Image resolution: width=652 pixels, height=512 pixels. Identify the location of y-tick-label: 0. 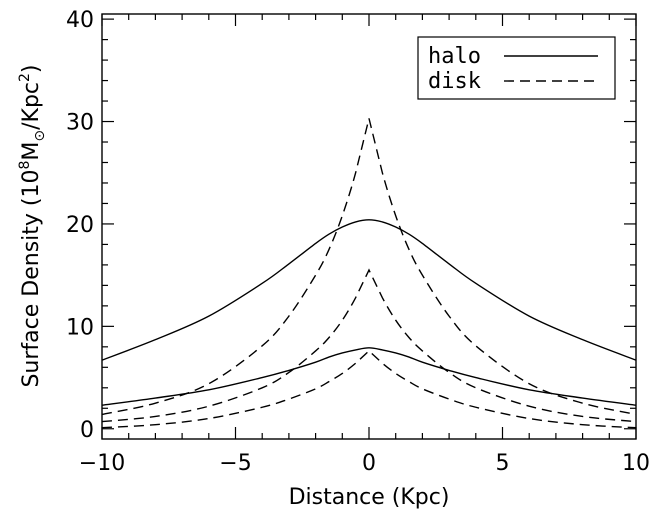
(87, 430).